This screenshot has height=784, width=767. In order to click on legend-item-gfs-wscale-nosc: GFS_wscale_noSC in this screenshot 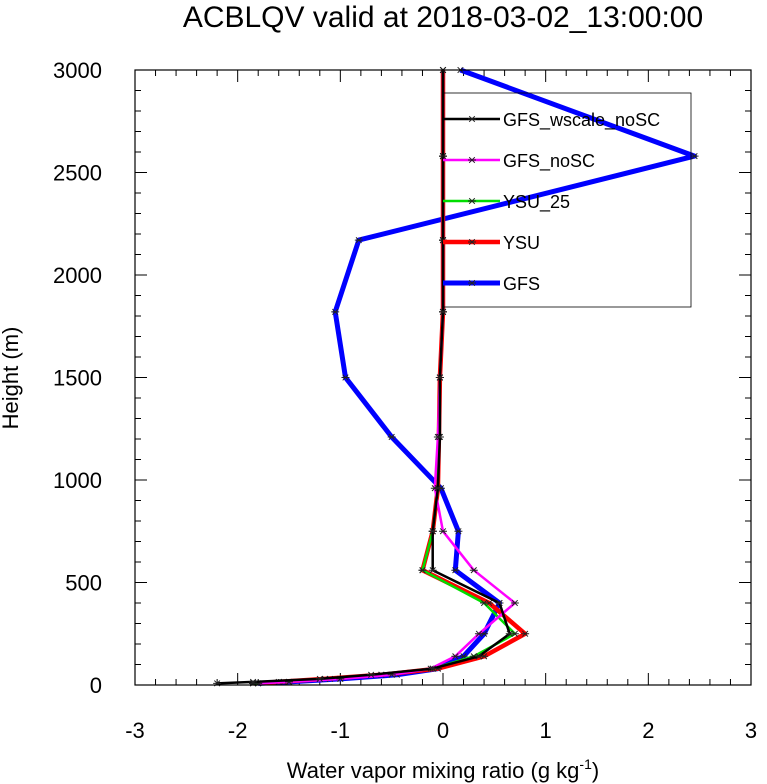, I will do `click(551, 120)`.